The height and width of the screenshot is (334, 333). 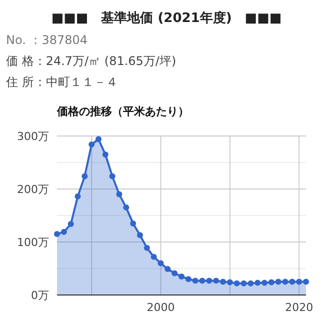 What do you see at coordinates (166, 18) in the screenshot?
I see `chart-title: ■■■ 基準地価 (2021年度) ■■■` at bounding box center [166, 18].